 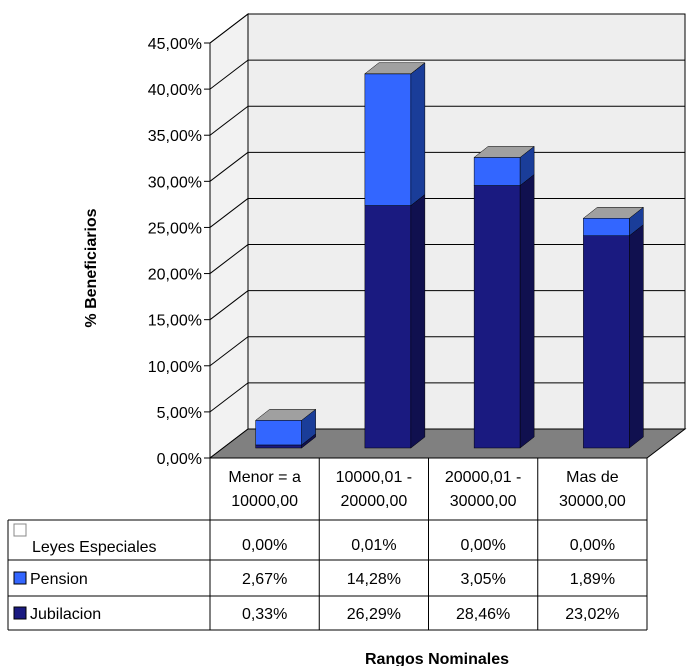 What do you see at coordinates (264, 477) in the screenshot?
I see `category-label: Menor = a` at bounding box center [264, 477].